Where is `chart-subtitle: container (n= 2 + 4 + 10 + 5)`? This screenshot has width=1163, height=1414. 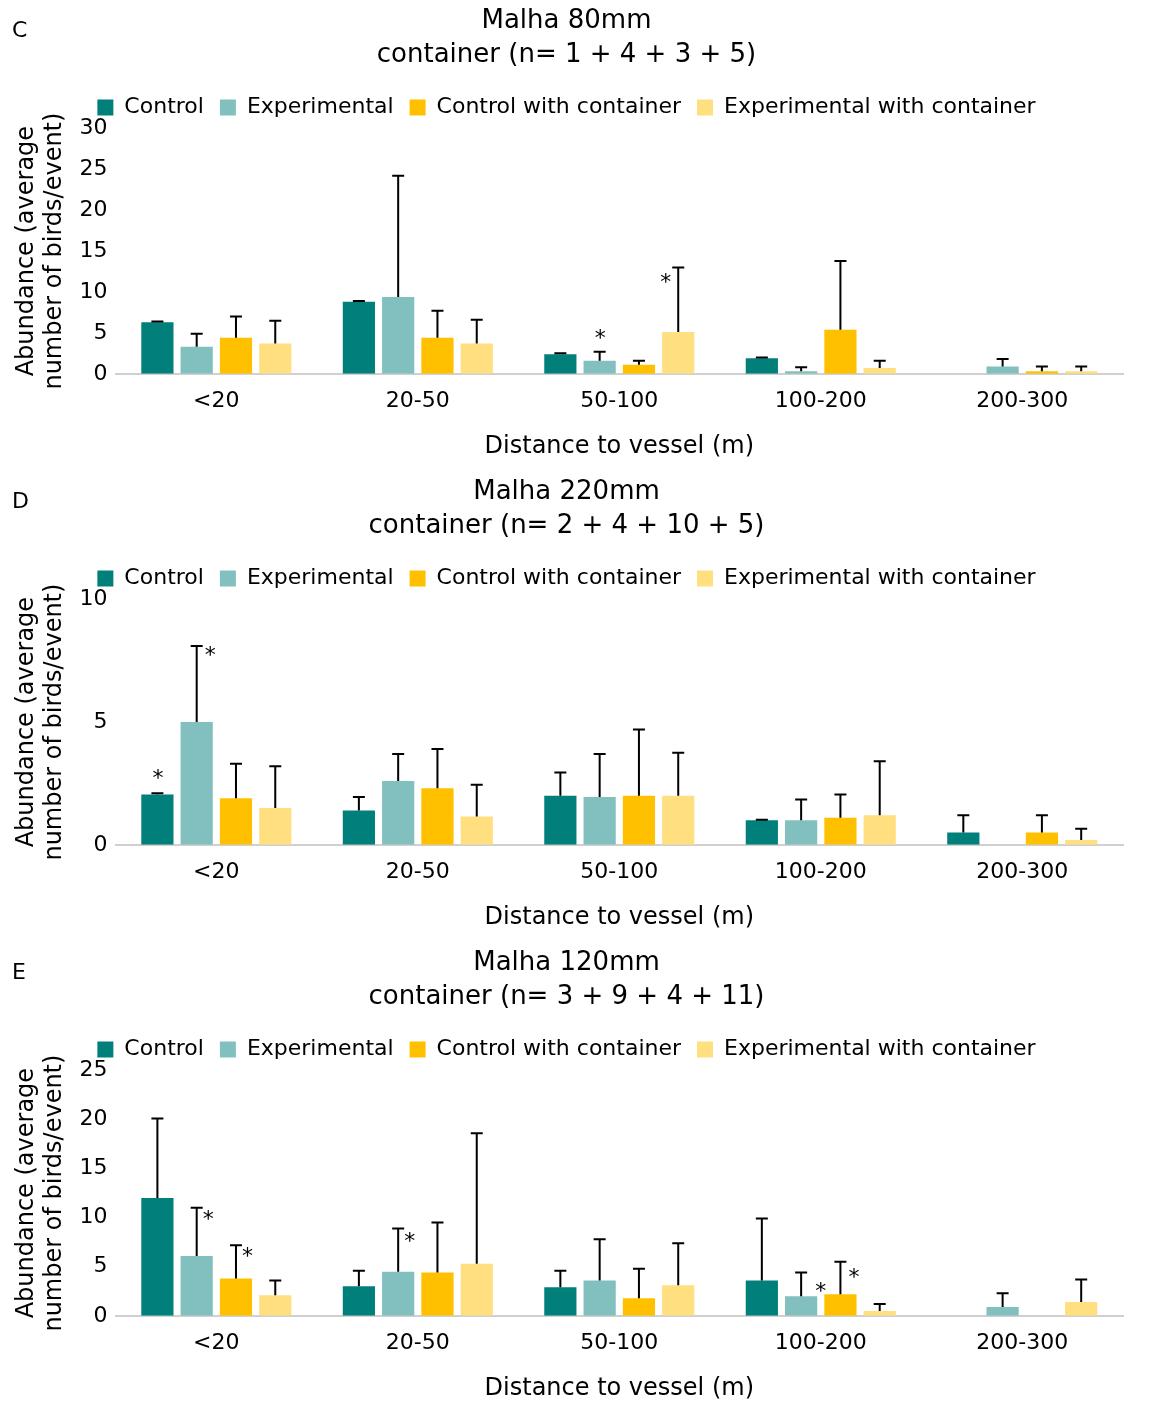 chart-subtitle: container (n= 2 + 4 + 10 + 5) is located at coordinates (566, 523).